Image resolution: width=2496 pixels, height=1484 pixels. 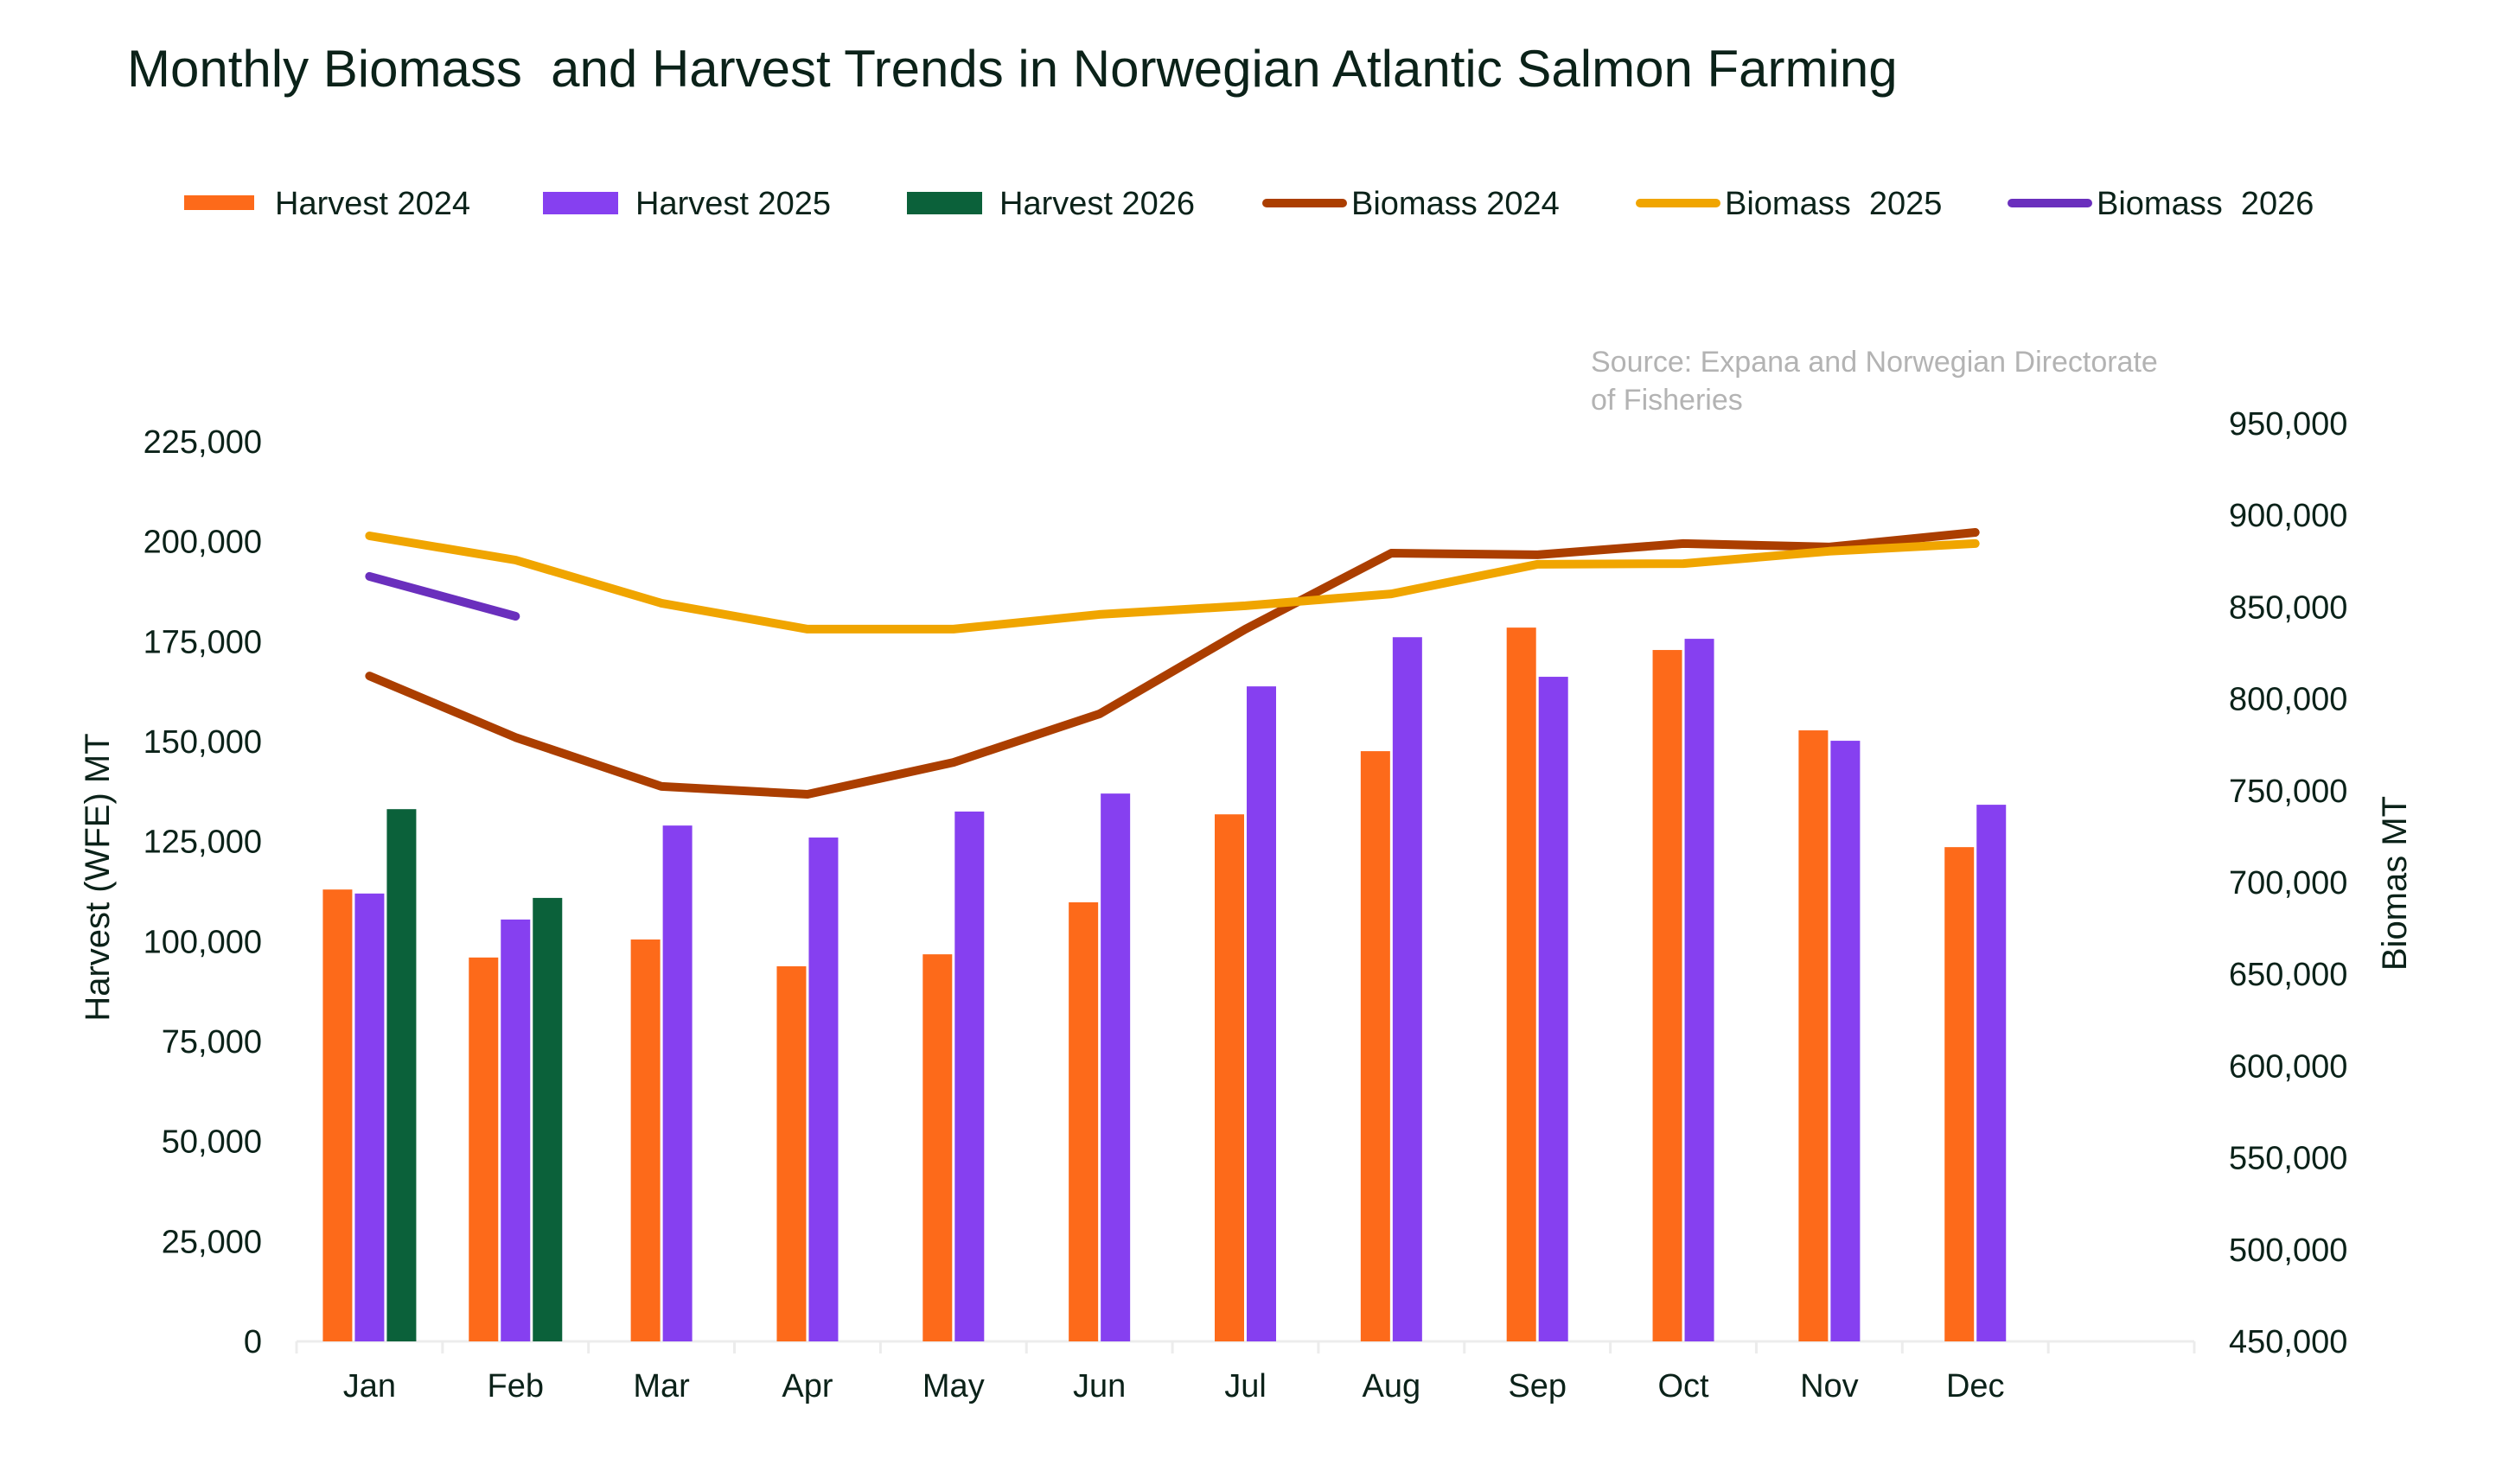 What do you see at coordinates (253, 1342) in the screenshot?
I see `y-left-tick-label: 0` at bounding box center [253, 1342].